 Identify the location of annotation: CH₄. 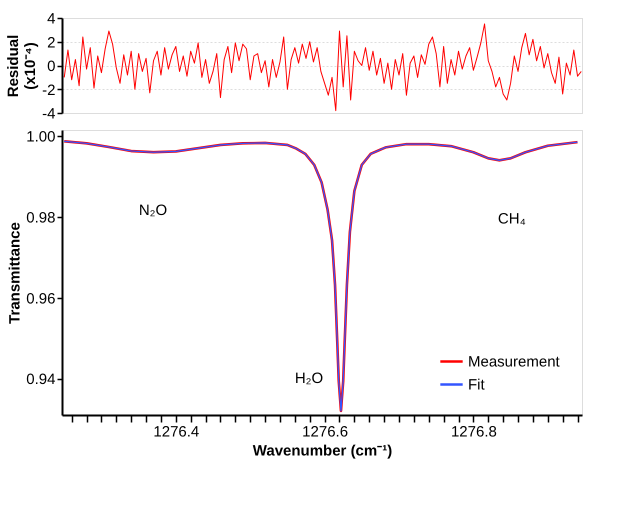
(512, 219).